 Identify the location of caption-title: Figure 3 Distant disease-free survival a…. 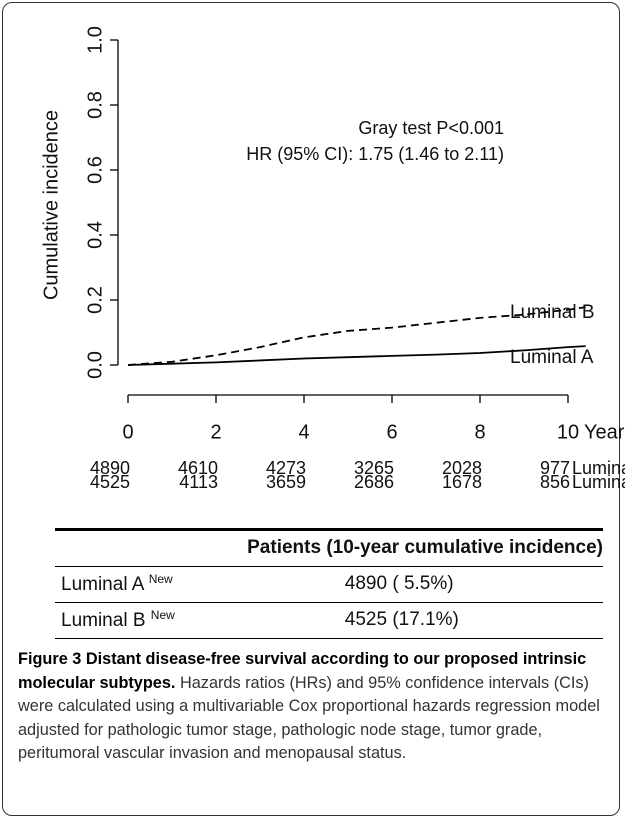
(302, 671).